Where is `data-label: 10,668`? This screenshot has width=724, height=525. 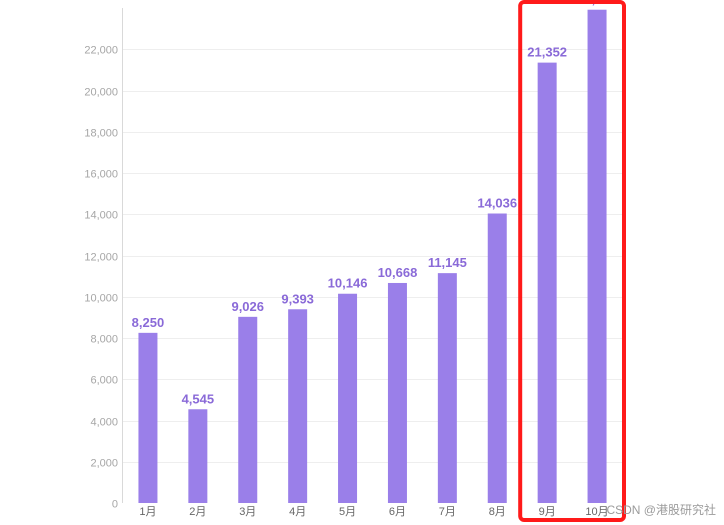 data-label: 10,668 is located at coordinates (398, 272).